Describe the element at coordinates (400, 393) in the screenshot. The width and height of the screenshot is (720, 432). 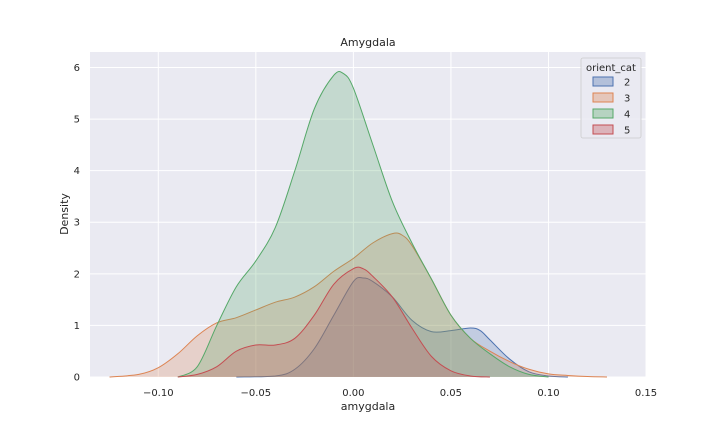
I see `x-axis-ticks: −0.10 −0.05 0.00 0.05 0.10 0.15` at that location.